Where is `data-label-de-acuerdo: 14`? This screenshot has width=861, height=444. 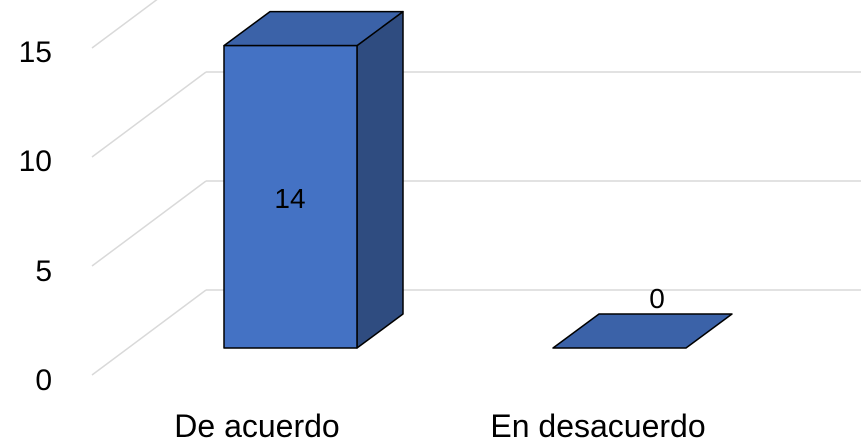 data-label-de-acuerdo: 14 is located at coordinates (289, 198).